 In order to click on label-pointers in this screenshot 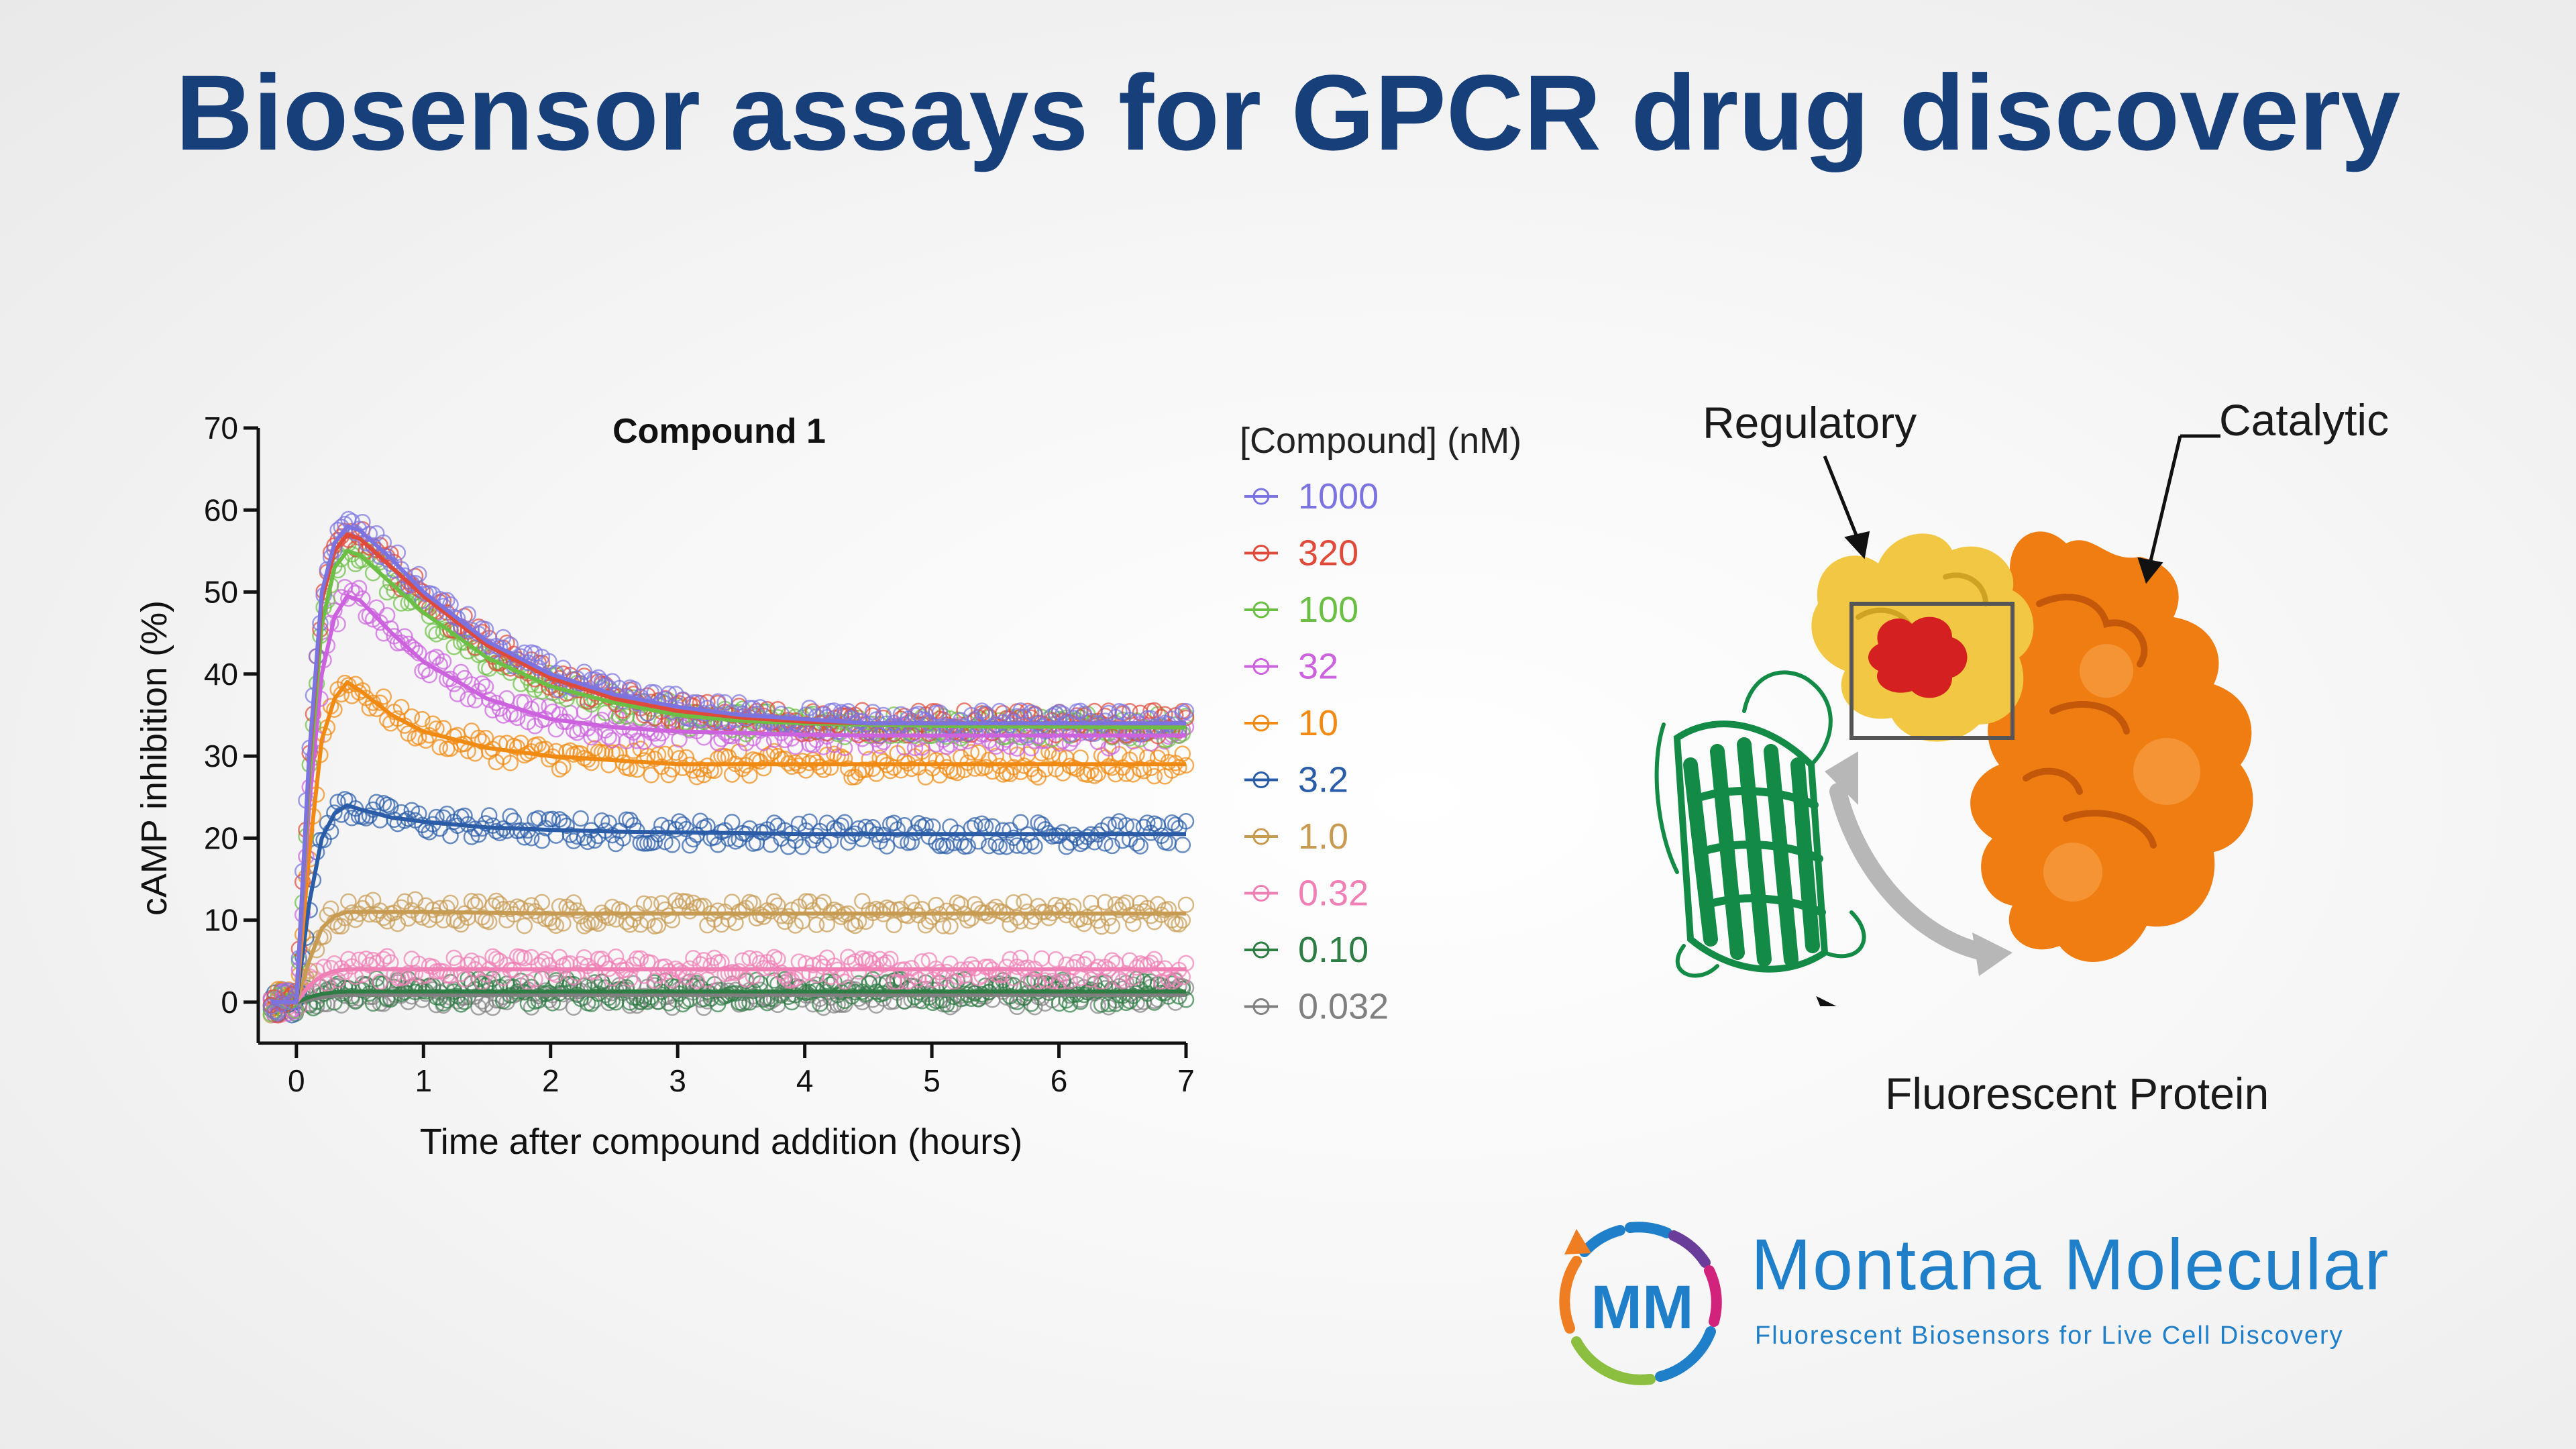, I will do `click(2018, 720)`.